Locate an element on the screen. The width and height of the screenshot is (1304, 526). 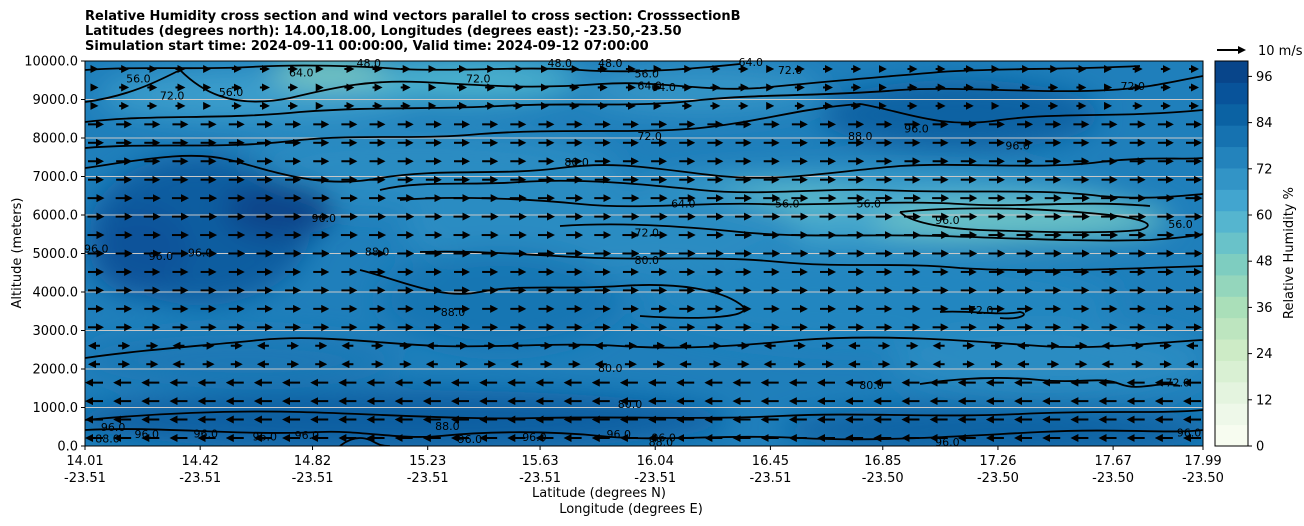
x-tick-lat-label: 17.99 is located at coordinates (1202, 461).